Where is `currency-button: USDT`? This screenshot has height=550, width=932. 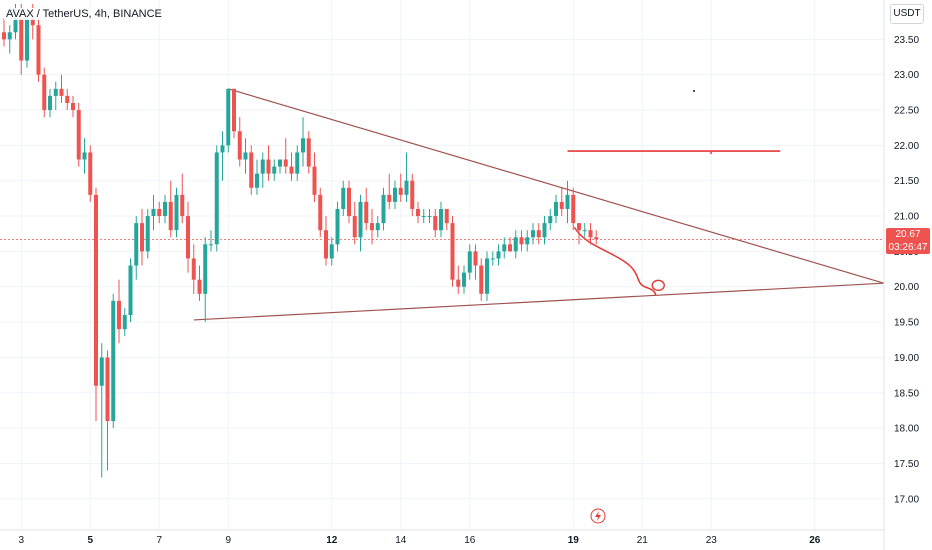
currency-button: USDT is located at coordinates (907, 14).